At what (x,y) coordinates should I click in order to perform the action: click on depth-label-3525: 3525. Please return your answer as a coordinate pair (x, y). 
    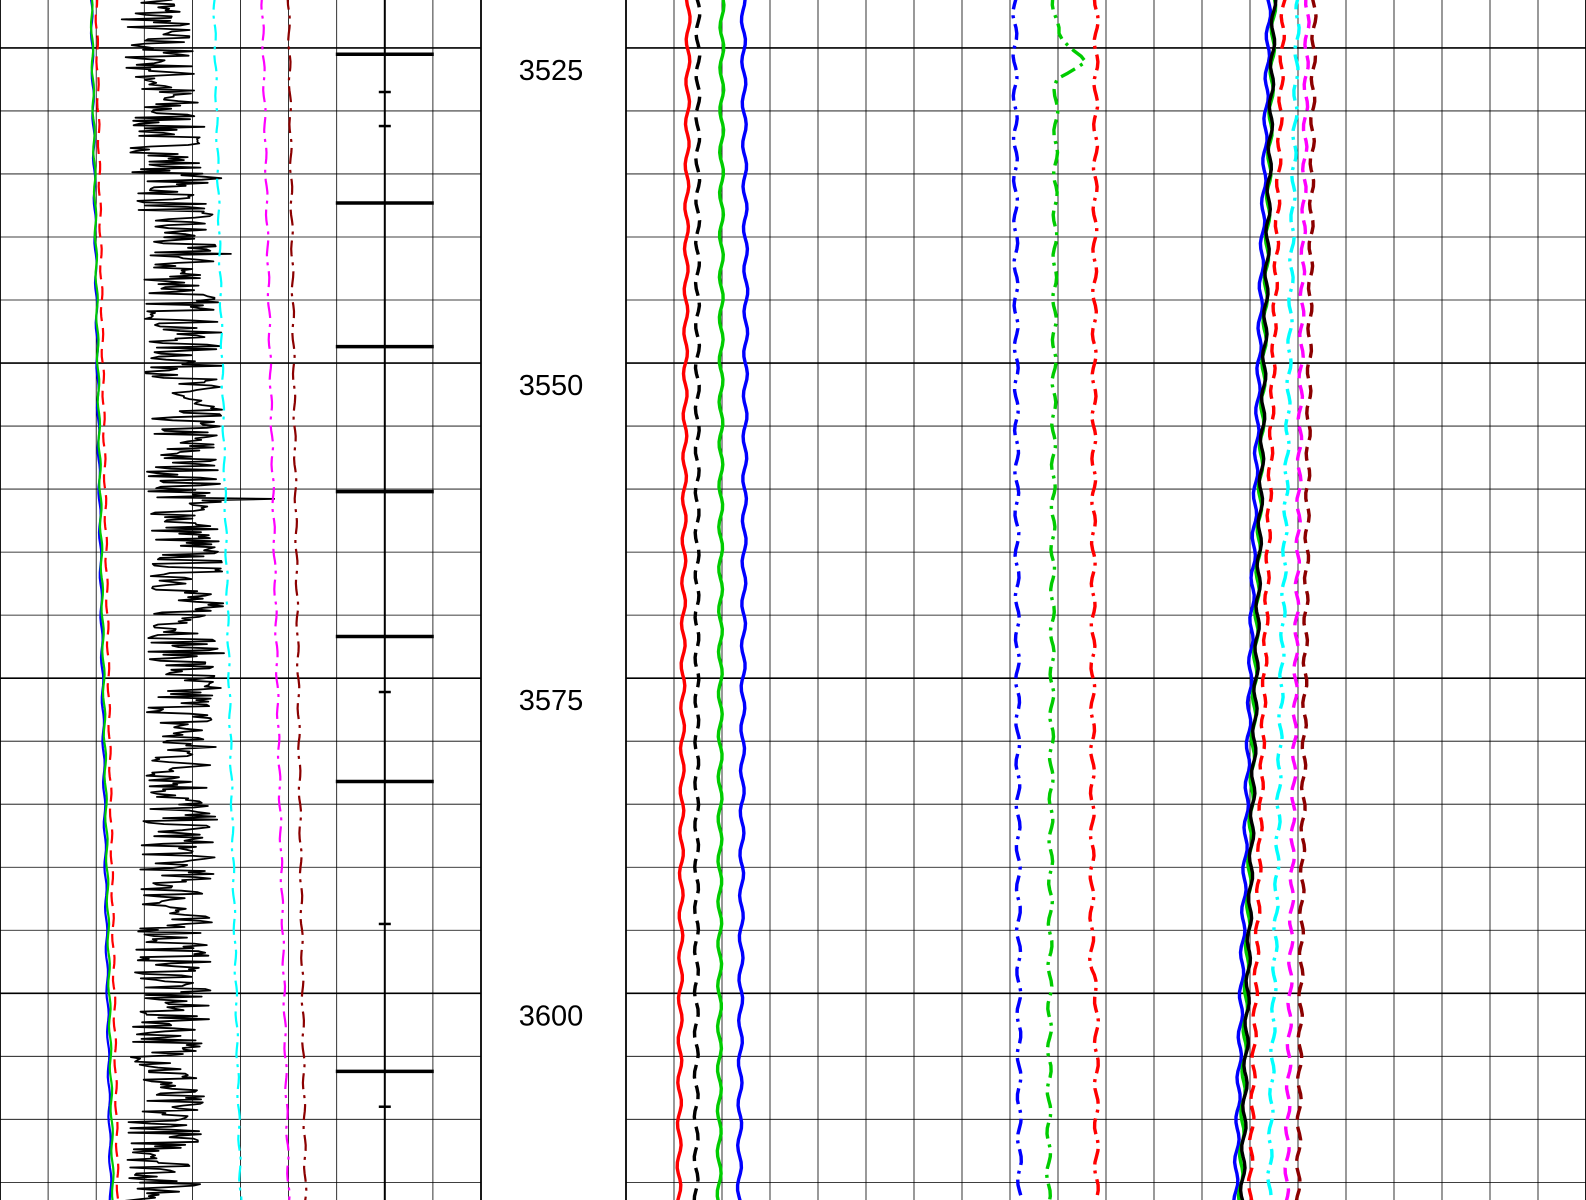
    Looking at the image, I should click on (551, 71).